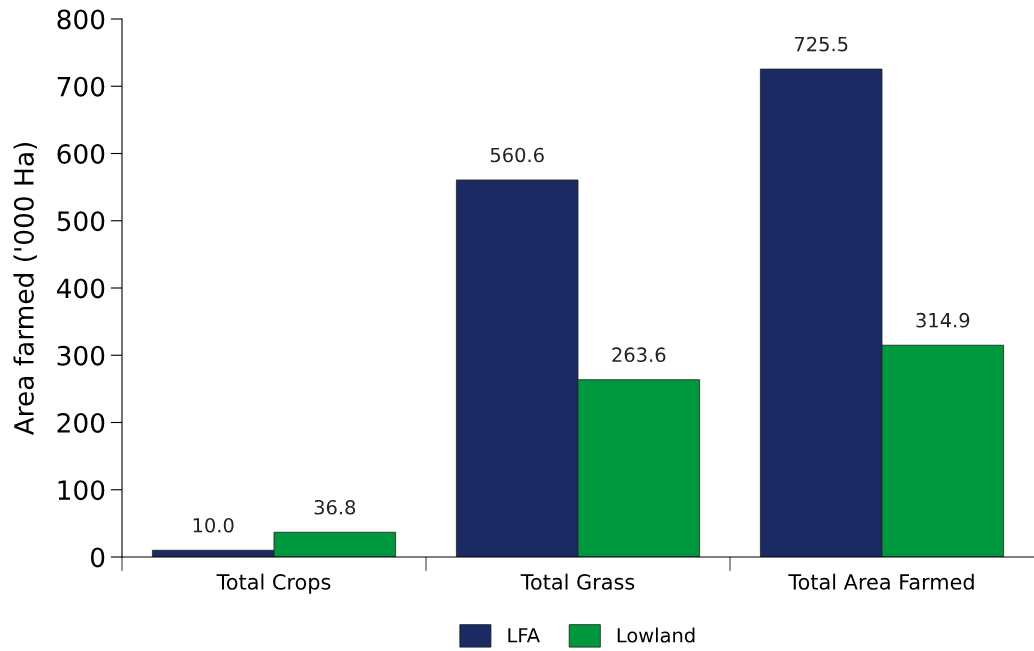 This screenshot has width=1034, height=651. I want to click on x-tick-label: Total Grass, so click(577, 581).